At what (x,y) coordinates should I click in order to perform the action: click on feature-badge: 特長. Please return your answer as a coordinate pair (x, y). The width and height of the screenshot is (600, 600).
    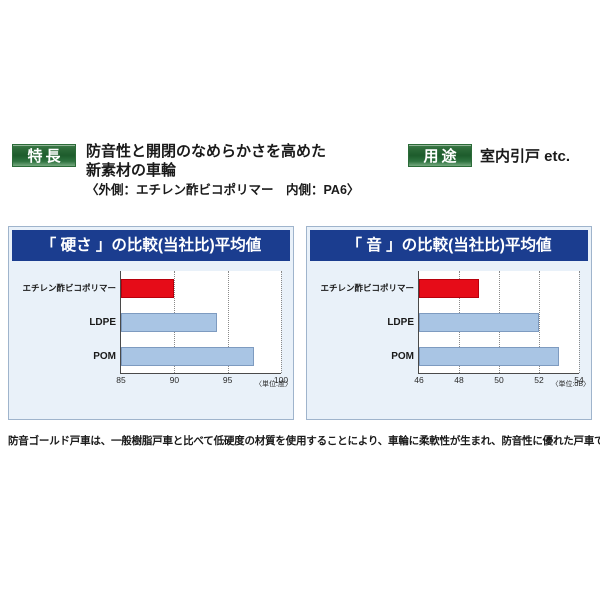
    Looking at the image, I should click on (44, 155).